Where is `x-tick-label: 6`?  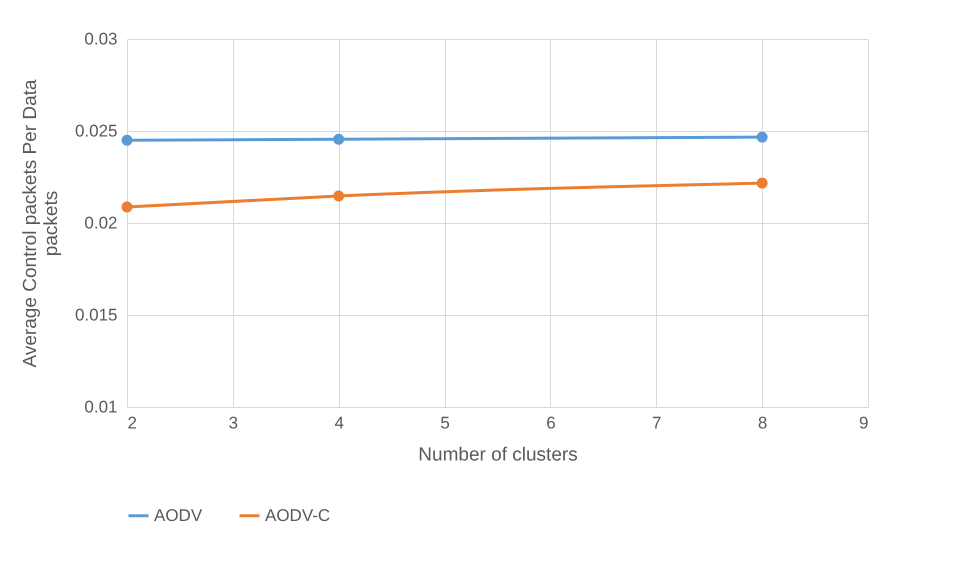
x-tick-label: 6 is located at coordinates (551, 423).